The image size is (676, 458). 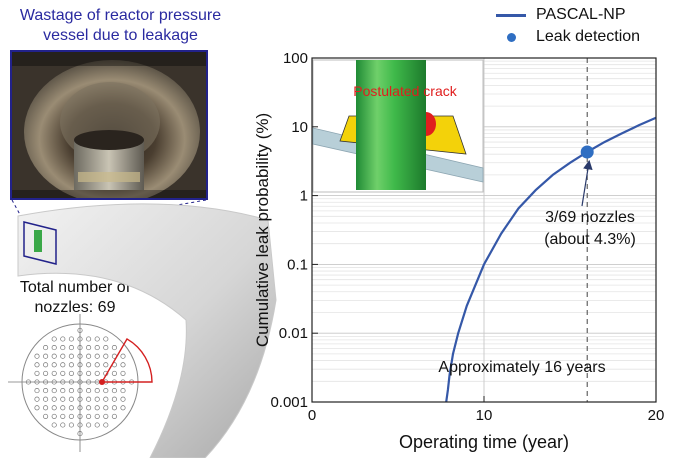 I want to click on y-tick-label: 100, so click(x=295, y=58).